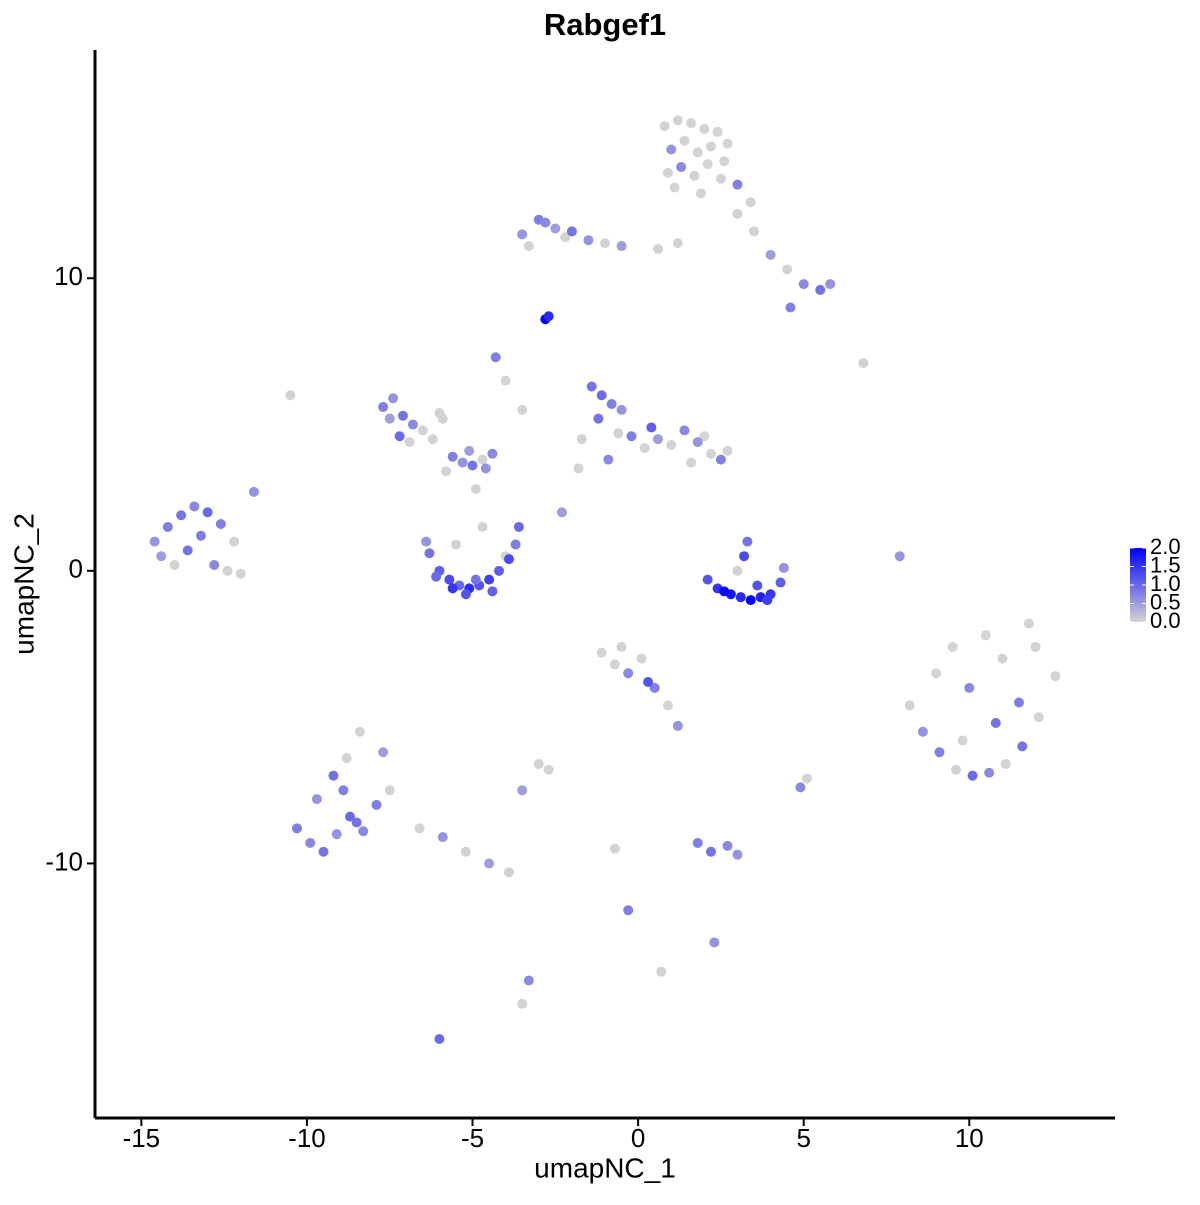 The width and height of the screenshot is (1200, 1205). What do you see at coordinates (23, 584) in the screenshot?
I see `y-axis-label: umapNC_2` at bounding box center [23, 584].